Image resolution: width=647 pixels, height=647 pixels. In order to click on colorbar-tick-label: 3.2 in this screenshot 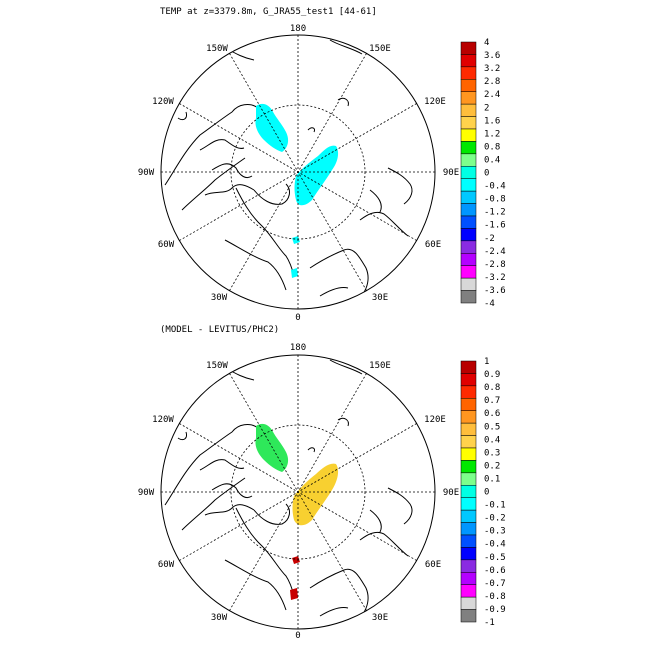, I will do `click(492, 69)`.